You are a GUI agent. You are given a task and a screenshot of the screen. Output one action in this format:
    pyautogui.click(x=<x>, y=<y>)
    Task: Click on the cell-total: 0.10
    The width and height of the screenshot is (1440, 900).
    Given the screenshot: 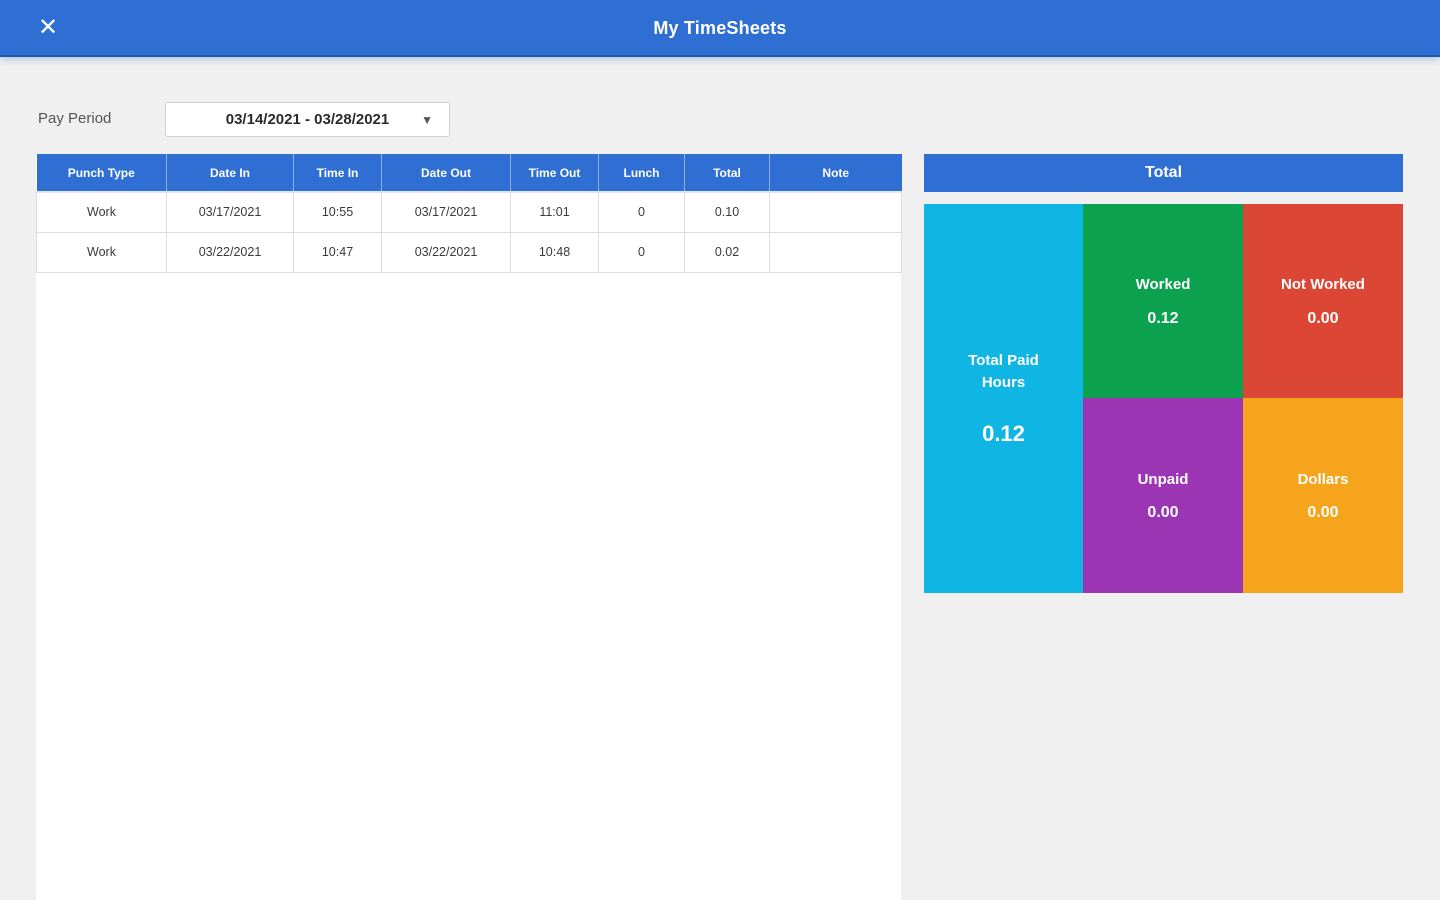 What is the action you would take?
    pyautogui.click(x=727, y=212)
    